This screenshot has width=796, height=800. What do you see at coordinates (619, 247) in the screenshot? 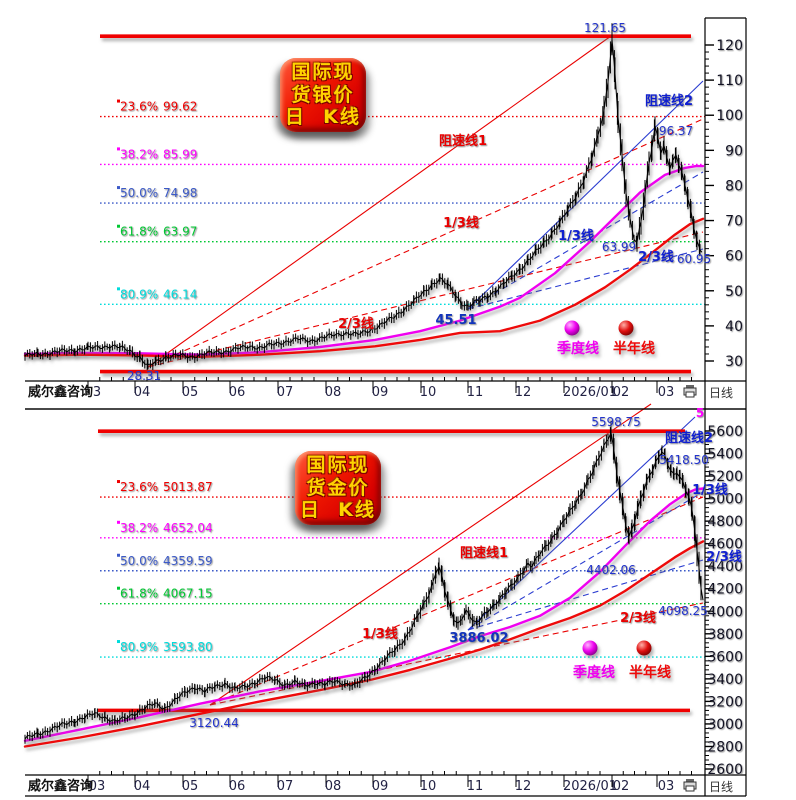
I see `annotation-63.99: 63.99` at bounding box center [619, 247].